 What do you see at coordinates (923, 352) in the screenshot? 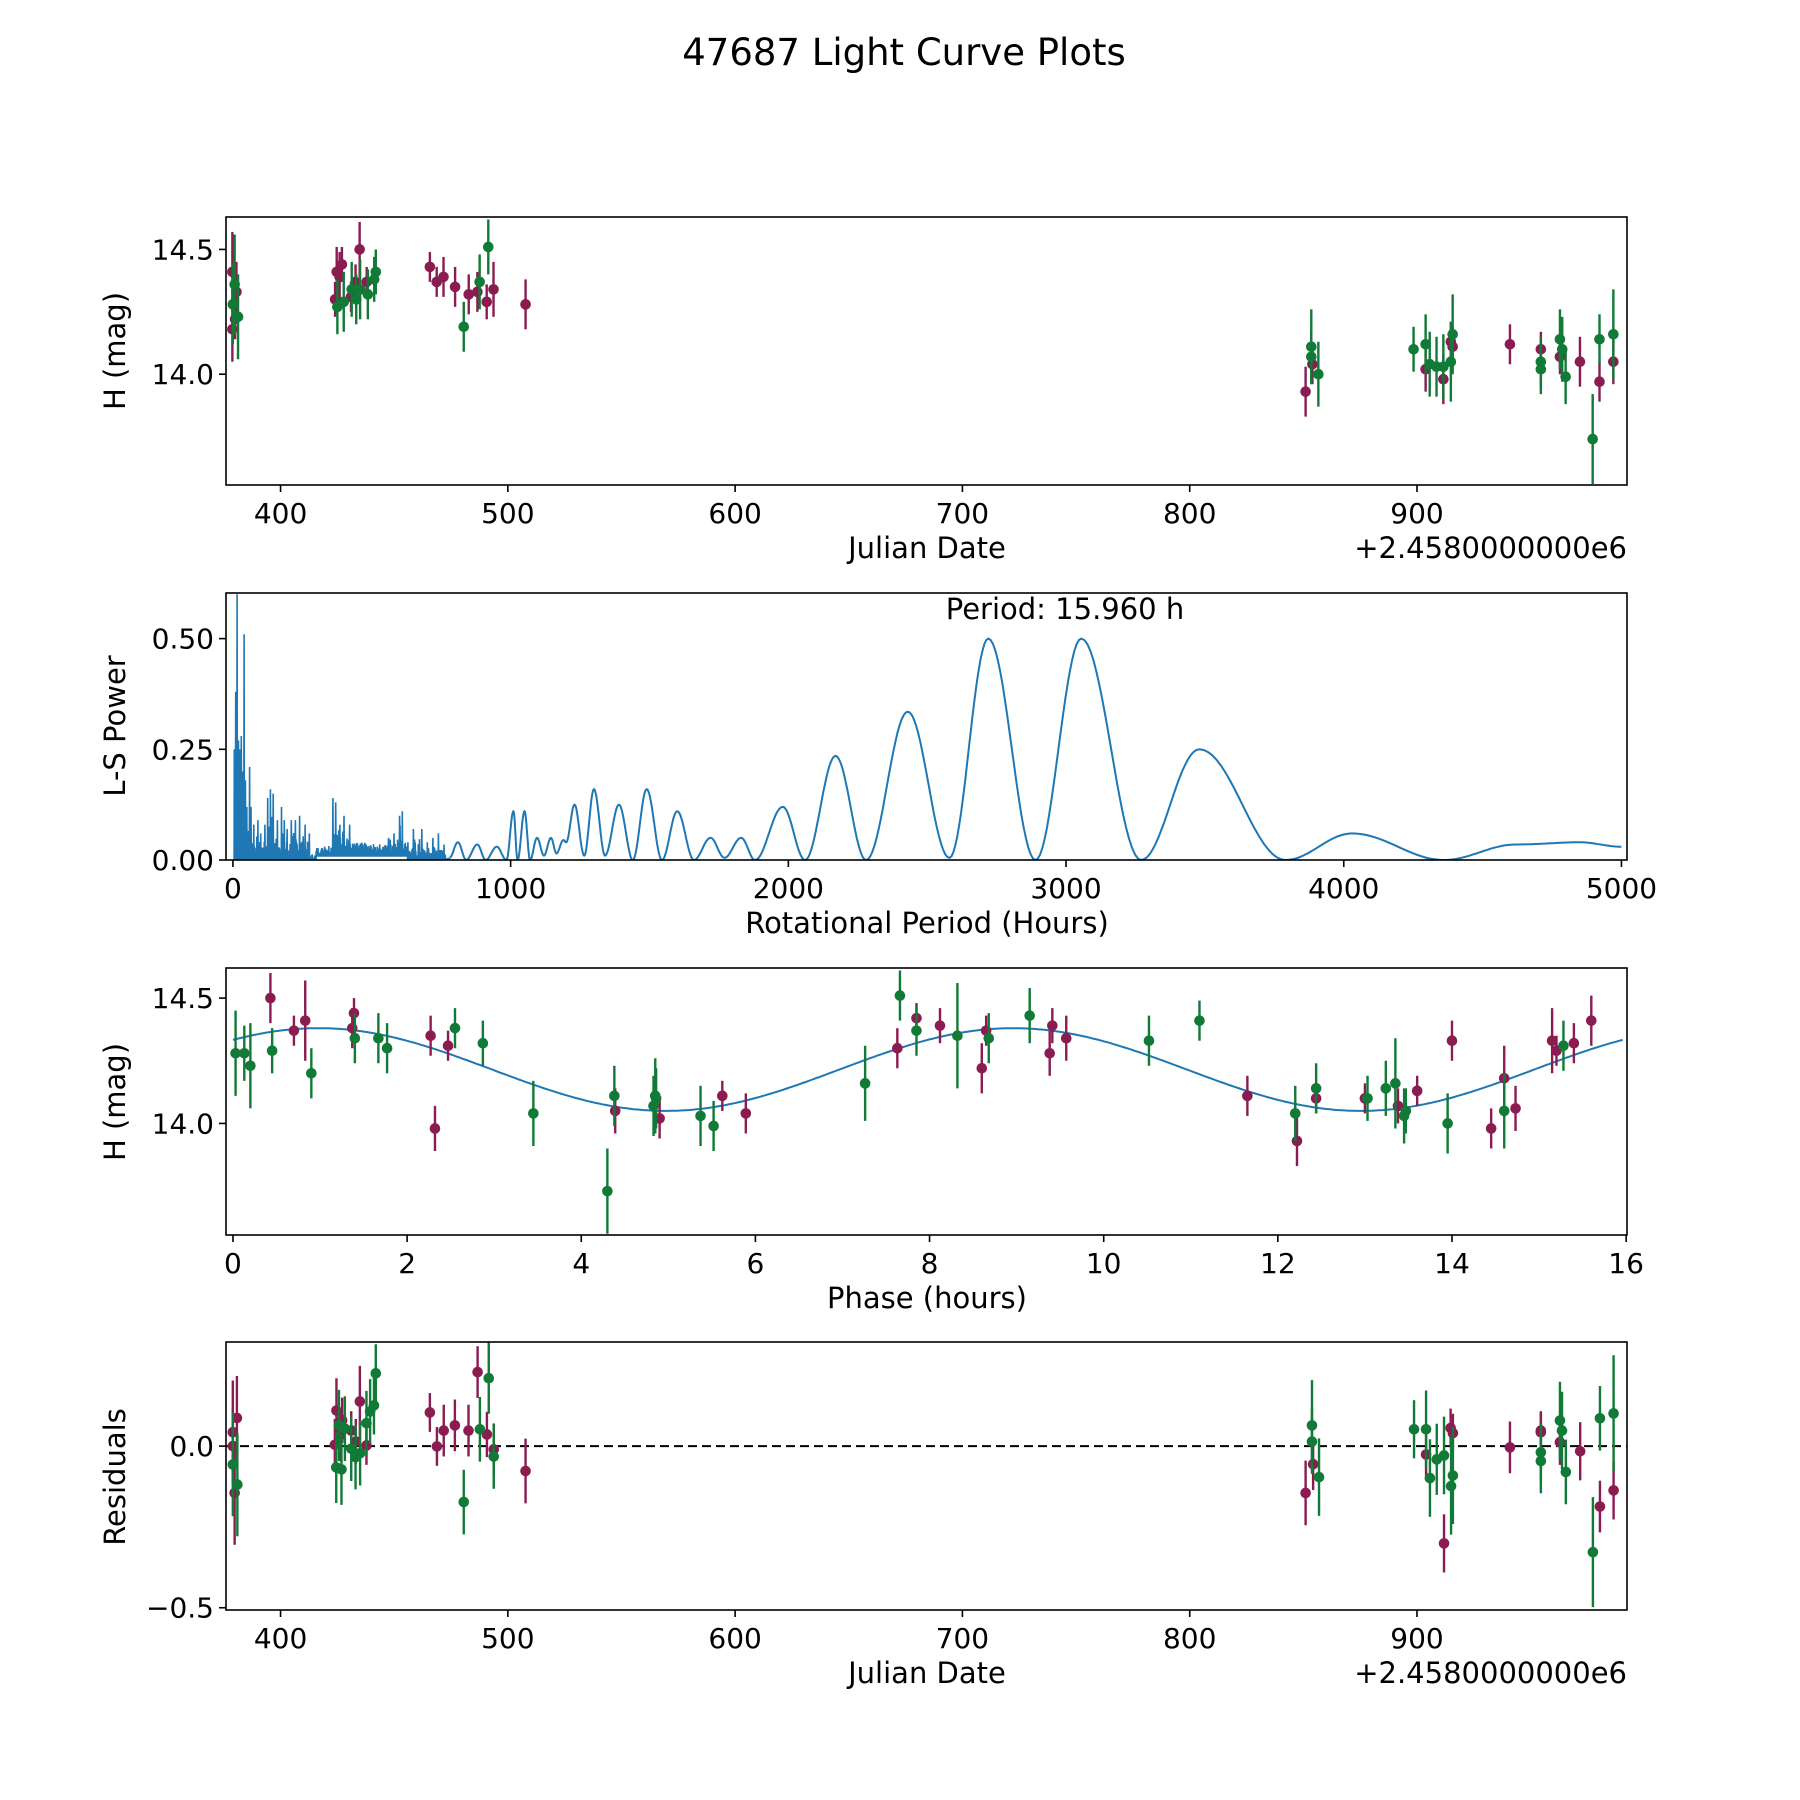
I see `light-curve-plot-area` at bounding box center [923, 352].